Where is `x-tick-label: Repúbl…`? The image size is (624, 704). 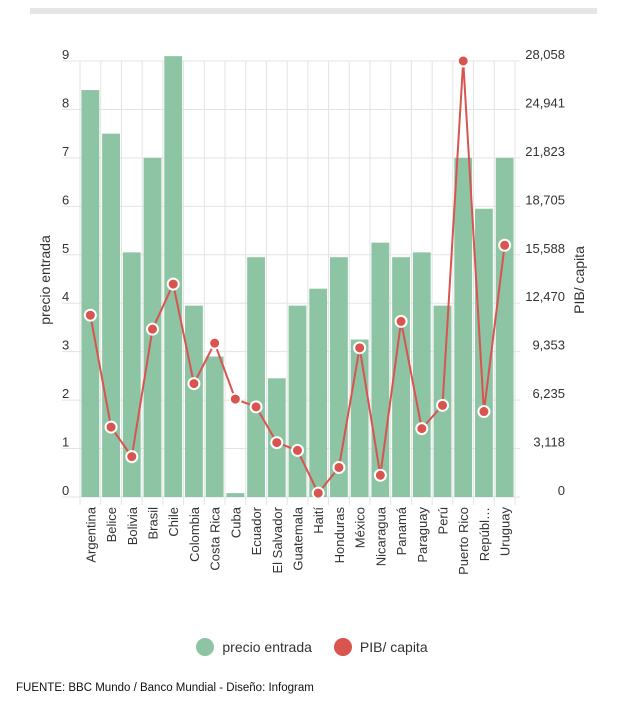
x-tick-label: Repúbl… is located at coordinates (484, 534).